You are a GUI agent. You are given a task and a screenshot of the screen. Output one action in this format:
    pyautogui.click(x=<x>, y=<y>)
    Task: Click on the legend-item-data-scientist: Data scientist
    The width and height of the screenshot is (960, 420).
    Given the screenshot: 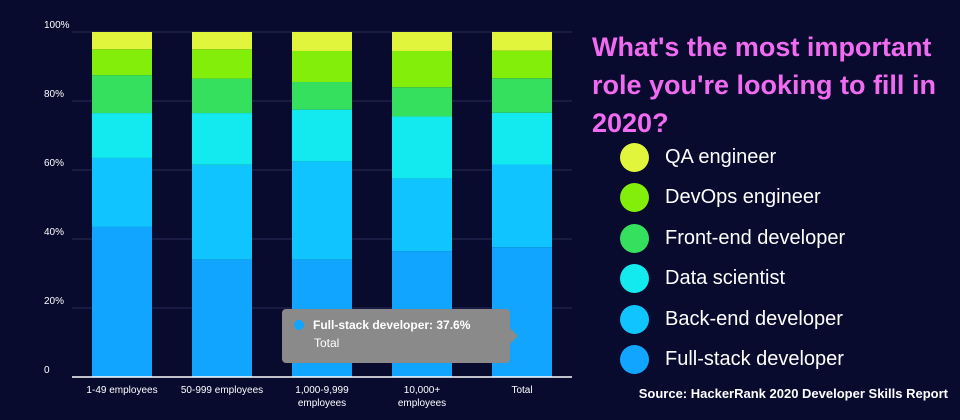 What is the action you would take?
    pyautogui.click(x=785, y=279)
    